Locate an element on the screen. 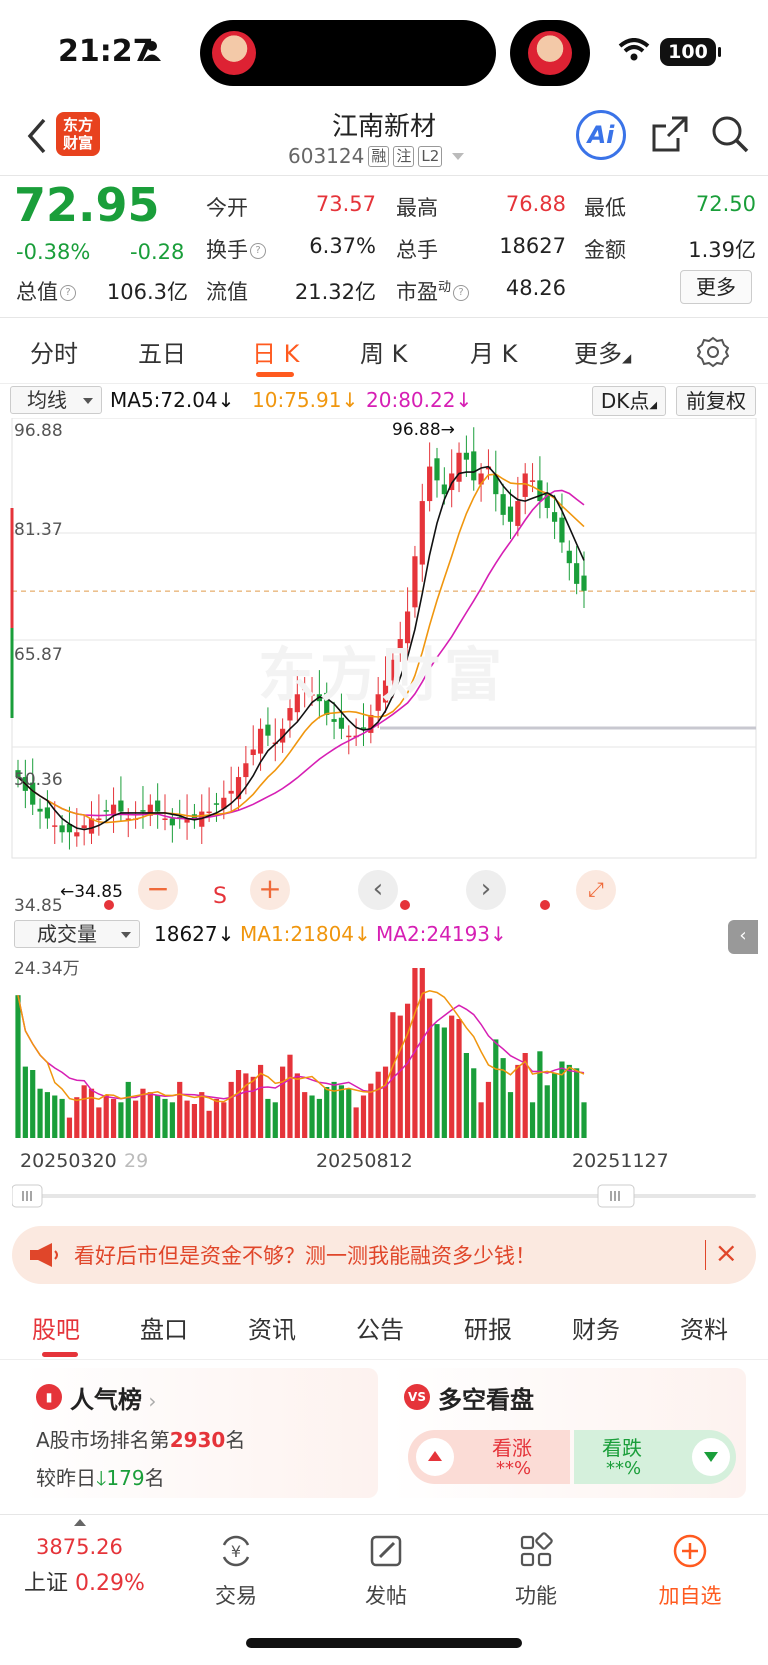 The width and height of the screenshot is (768, 1665). nav-post-label: 发帖 is located at coordinates (386, 1596).